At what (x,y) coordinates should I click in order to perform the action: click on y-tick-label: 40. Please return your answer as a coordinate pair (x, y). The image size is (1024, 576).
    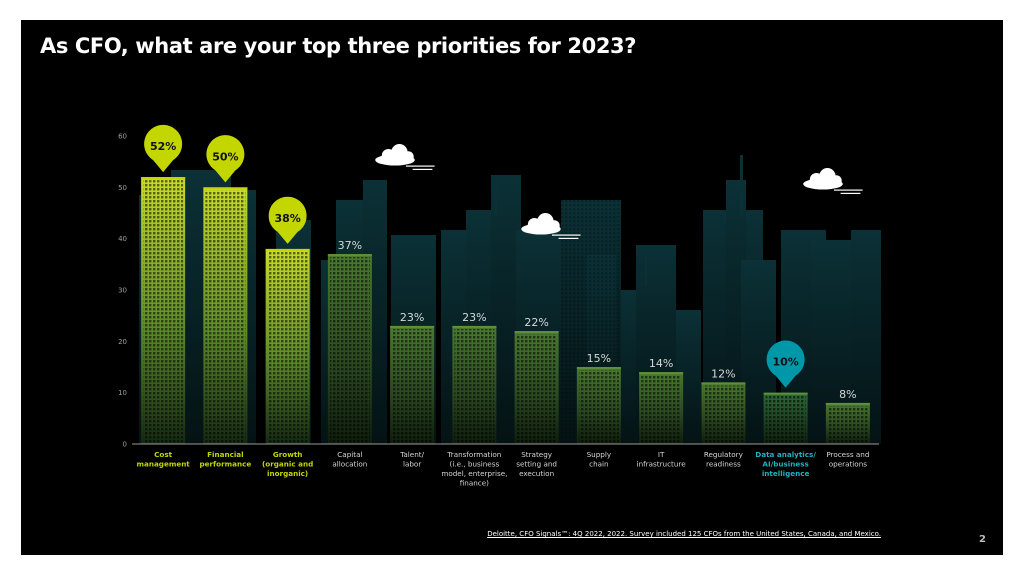
    Looking at the image, I should click on (122, 239).